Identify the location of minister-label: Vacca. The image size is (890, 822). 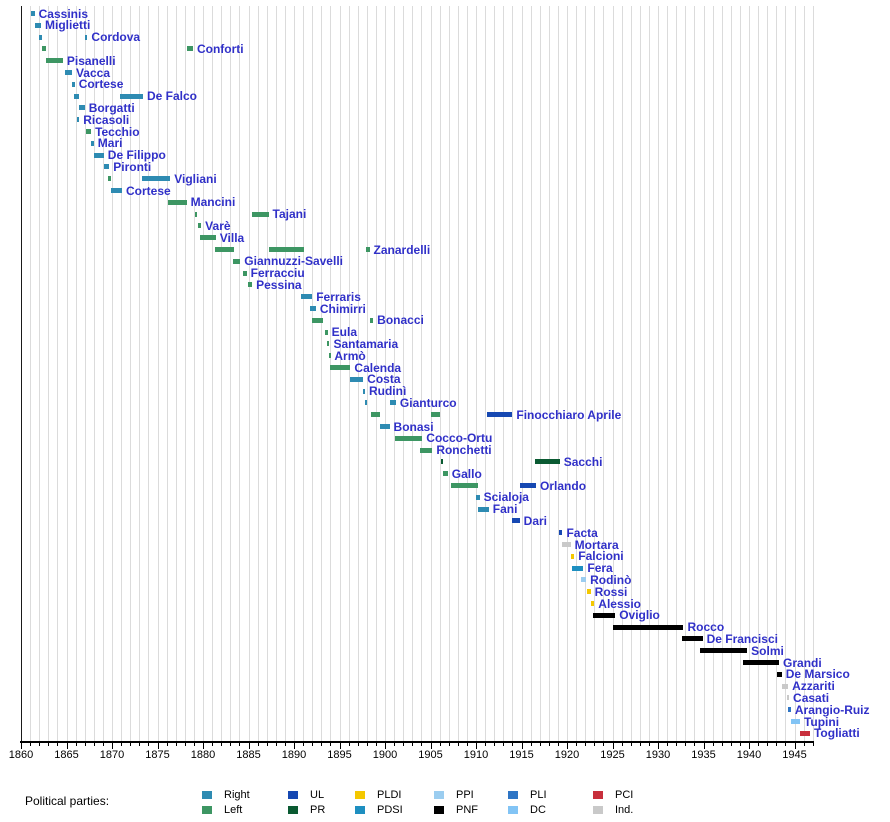
(92, 72).